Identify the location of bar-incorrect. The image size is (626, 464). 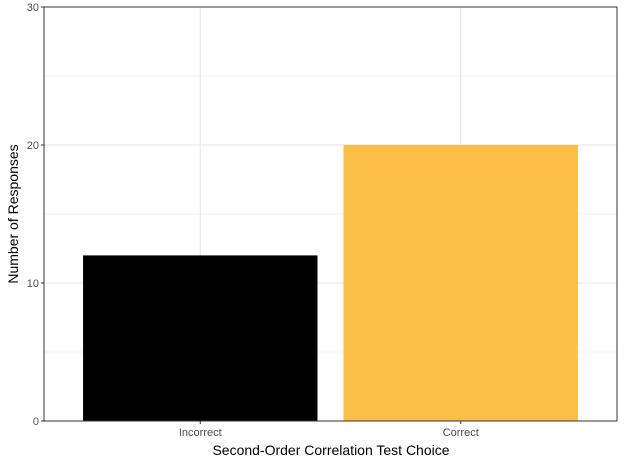
(200, 338).